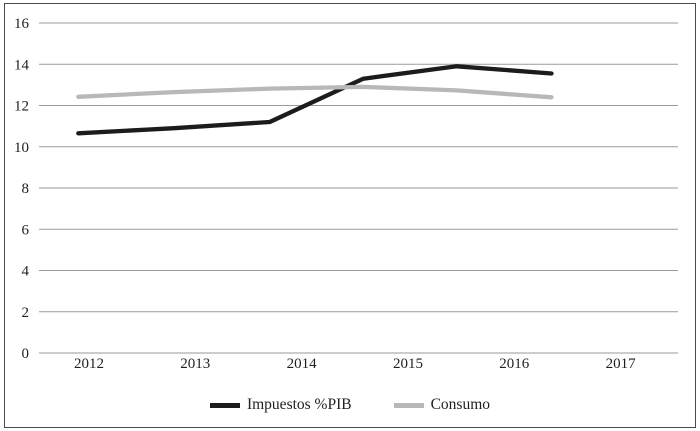 The image size is (700, 431). Describe the element at coordinates (460, 405) in the screenshot. I see `legend-label-consumo: Consumo` at that location.